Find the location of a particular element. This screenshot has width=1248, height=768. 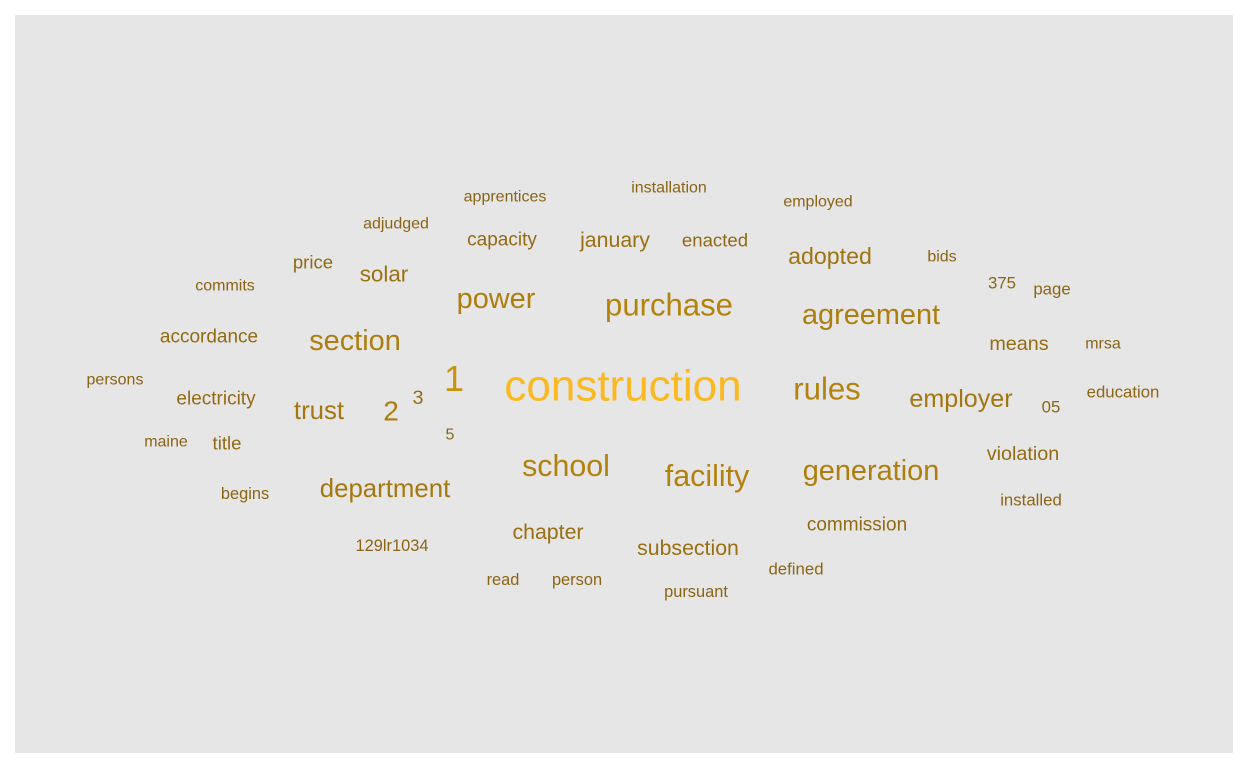

word-persons: persons is located at coordinates (115, 380).